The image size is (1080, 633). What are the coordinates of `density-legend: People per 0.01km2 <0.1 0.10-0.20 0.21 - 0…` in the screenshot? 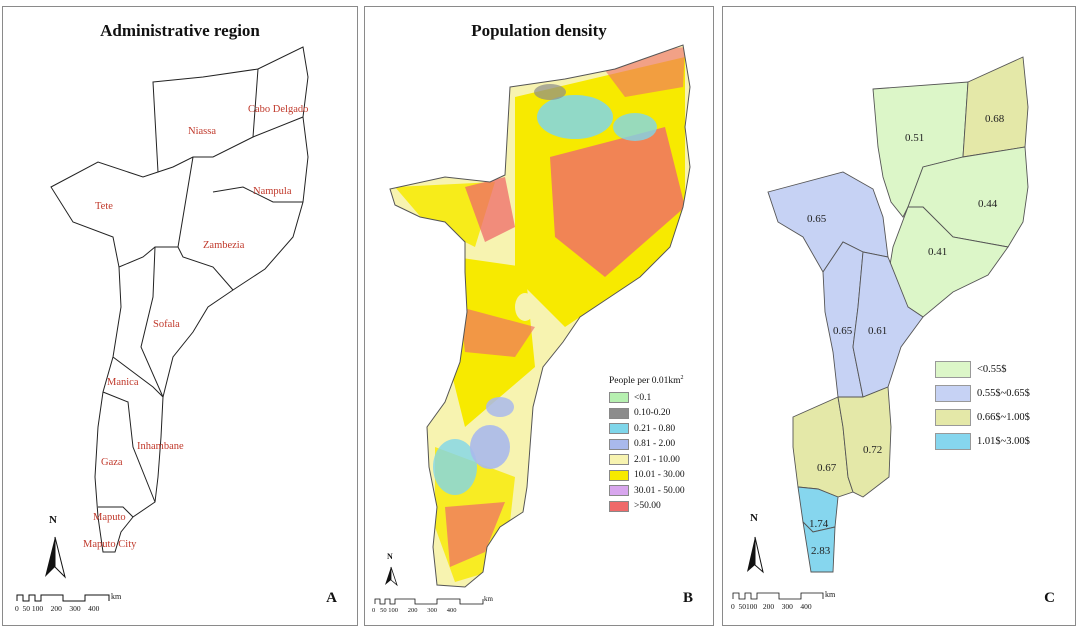 It's located at (647, 444).